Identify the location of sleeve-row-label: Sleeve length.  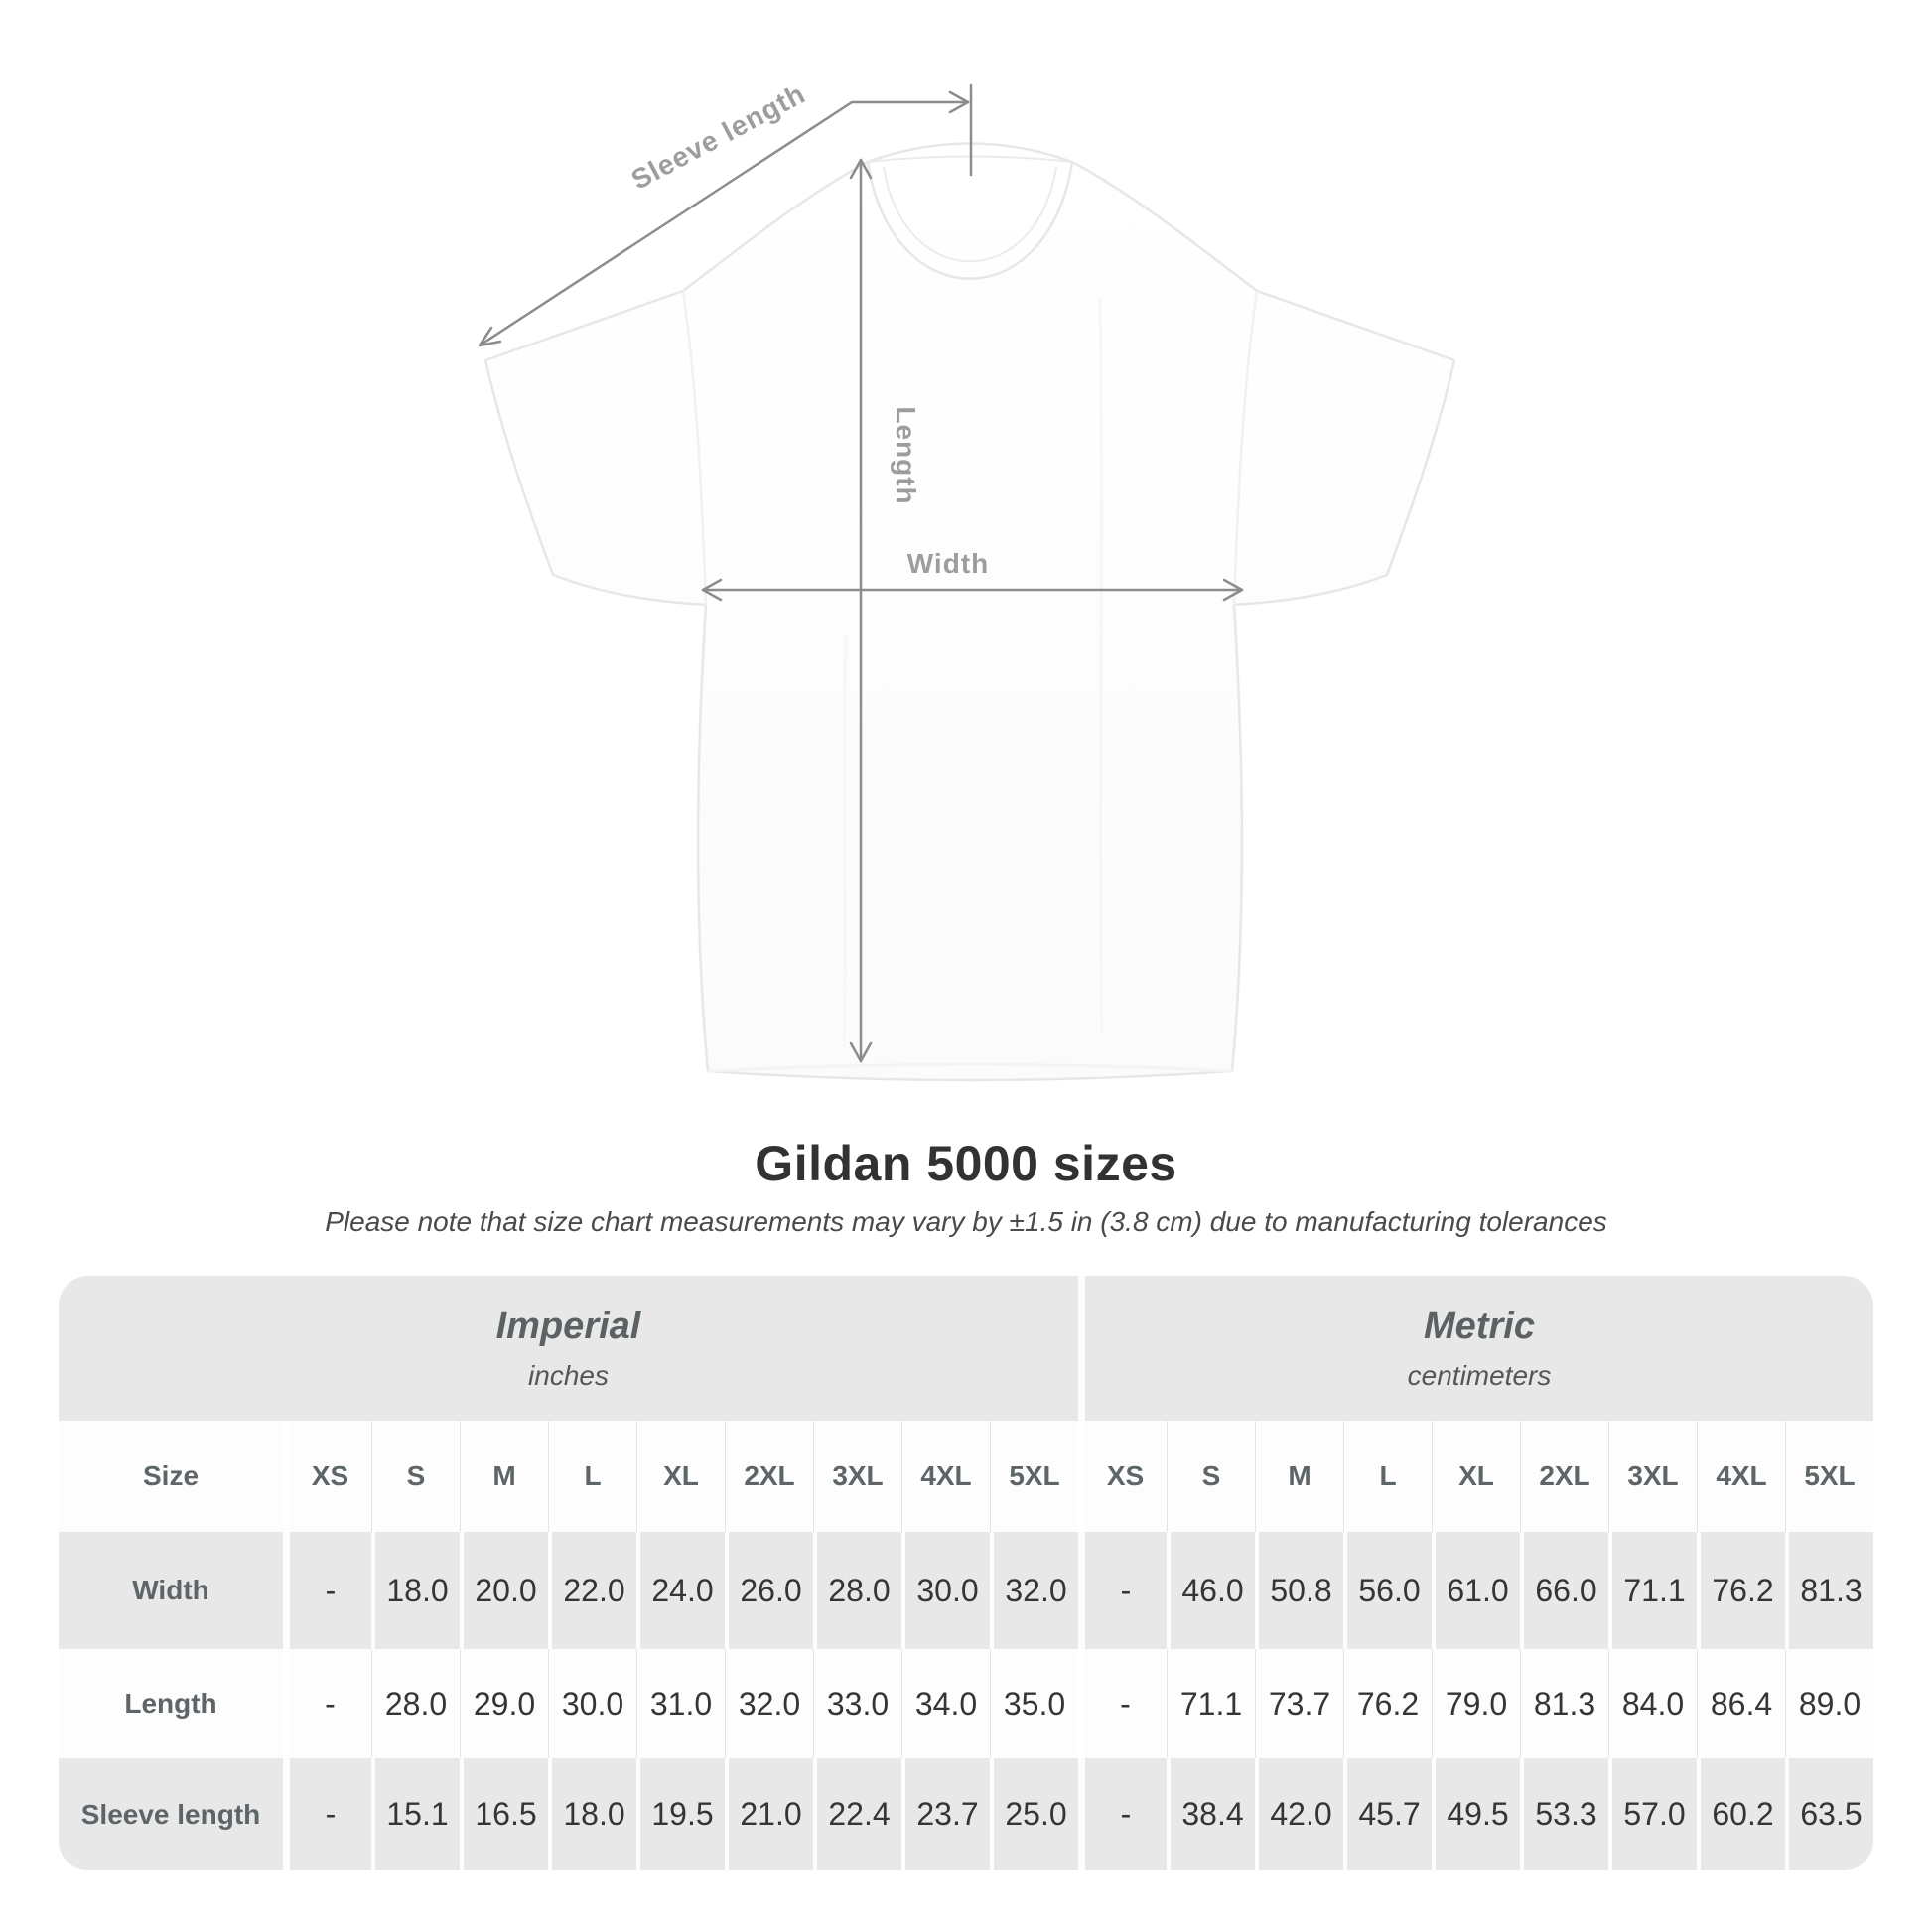
(170, 1814).